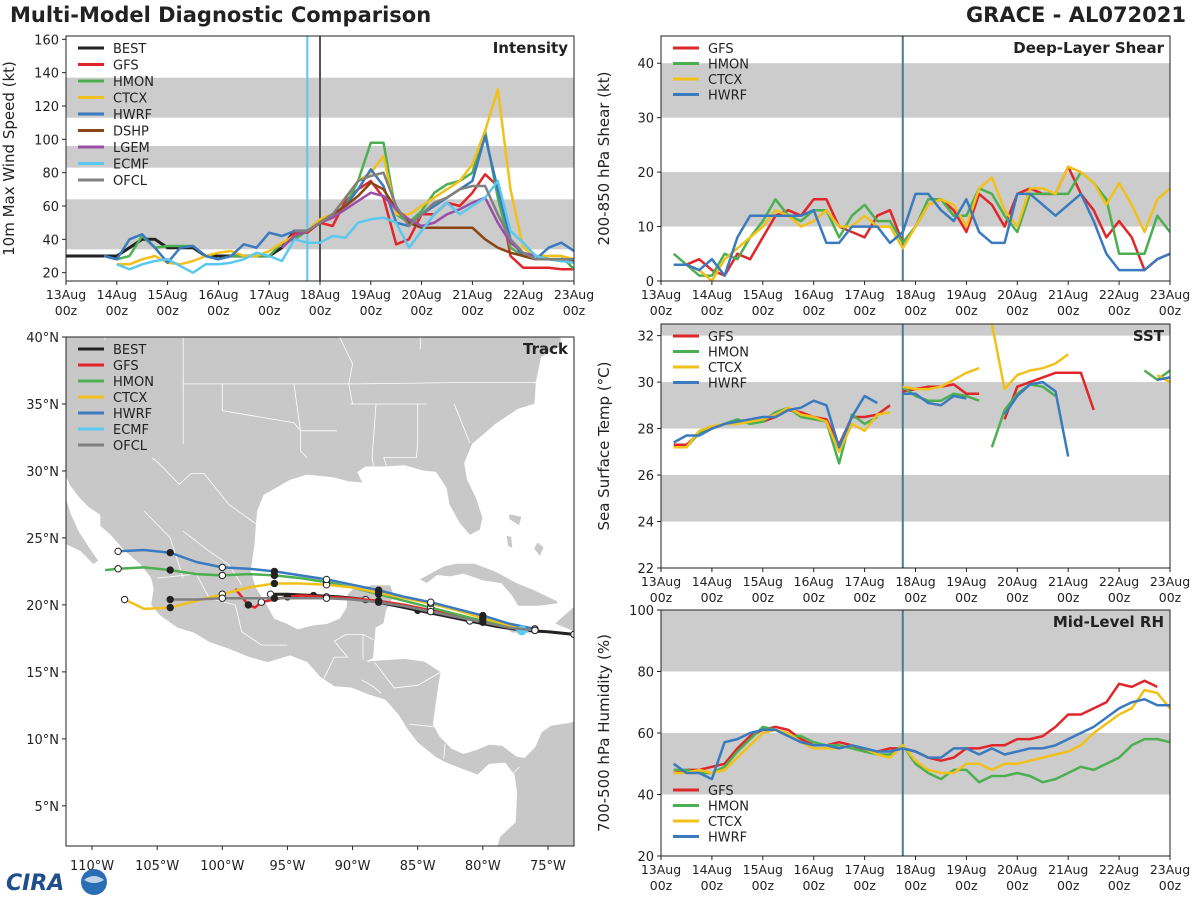  I want to click on y-tick-label: 60, so click(645, 734).